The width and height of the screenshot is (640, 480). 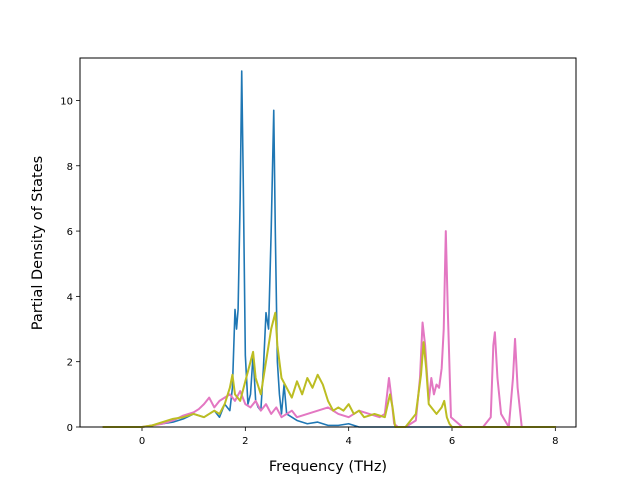 What do you see at coordinates (142, 441) in the screenshot?
I see `x-tick-label: 0` at bounding box center [142, 441].